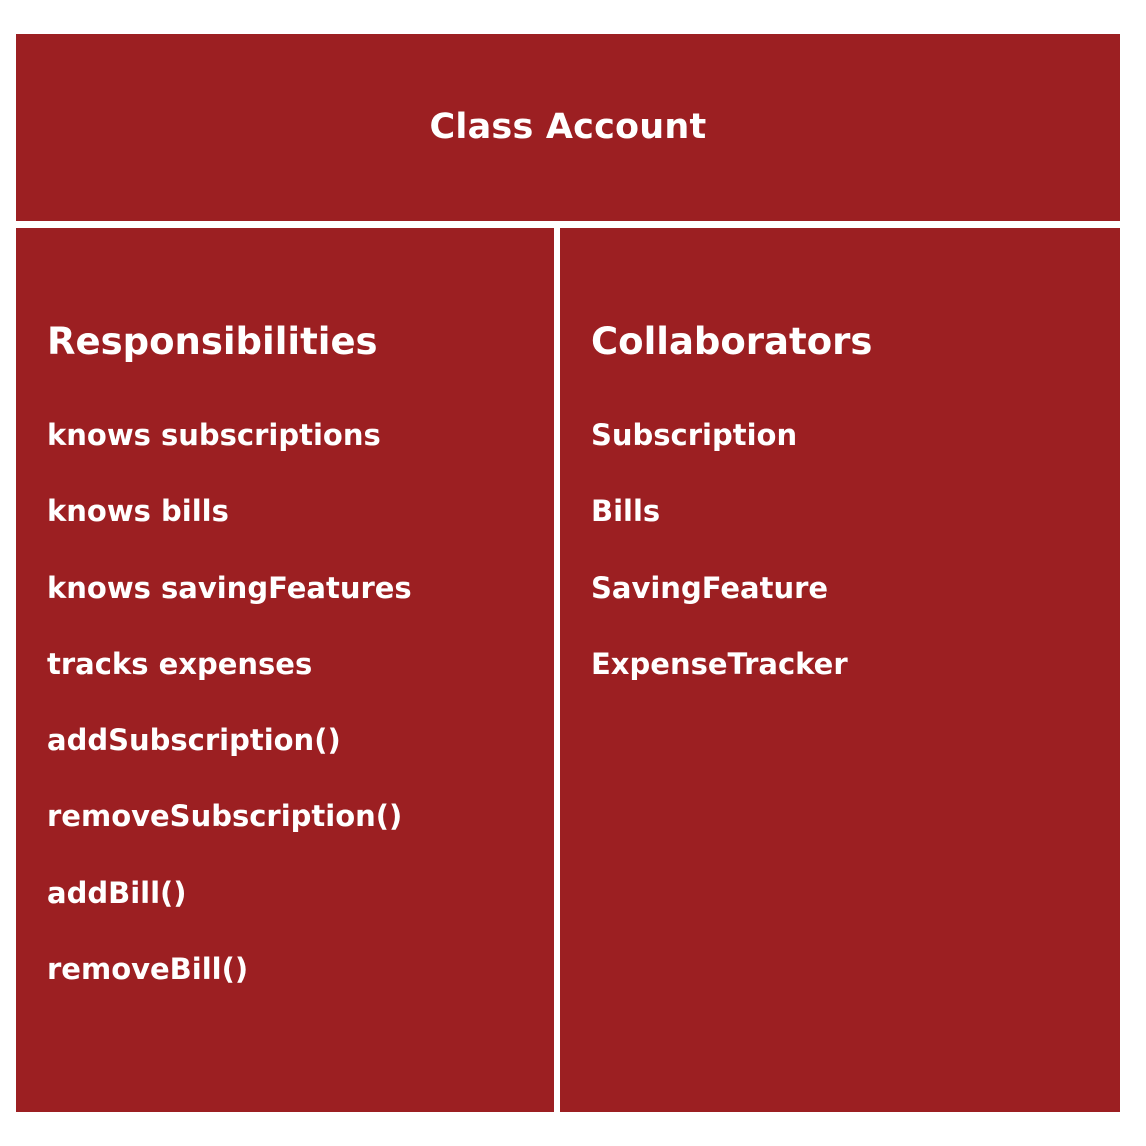 The height and width of the screenshot is (1146, 1146). Describe the element at coordinates (694, 435) in the screenshot. I see `collaborator-item: Subscription` at that location.